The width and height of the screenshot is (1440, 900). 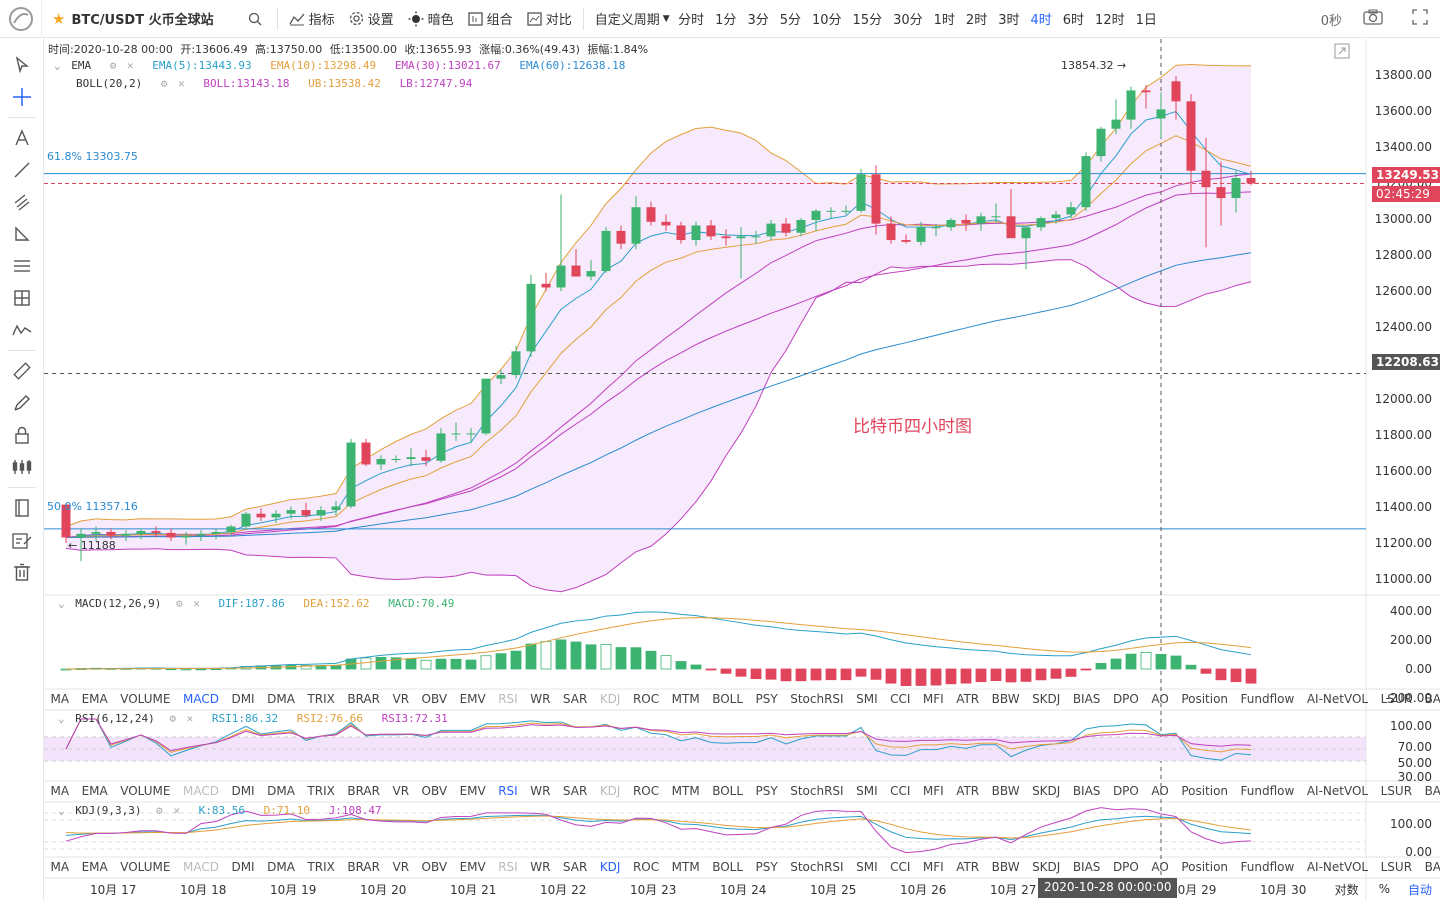 I want to click on pointer-tool, so click(x=22, y=65).